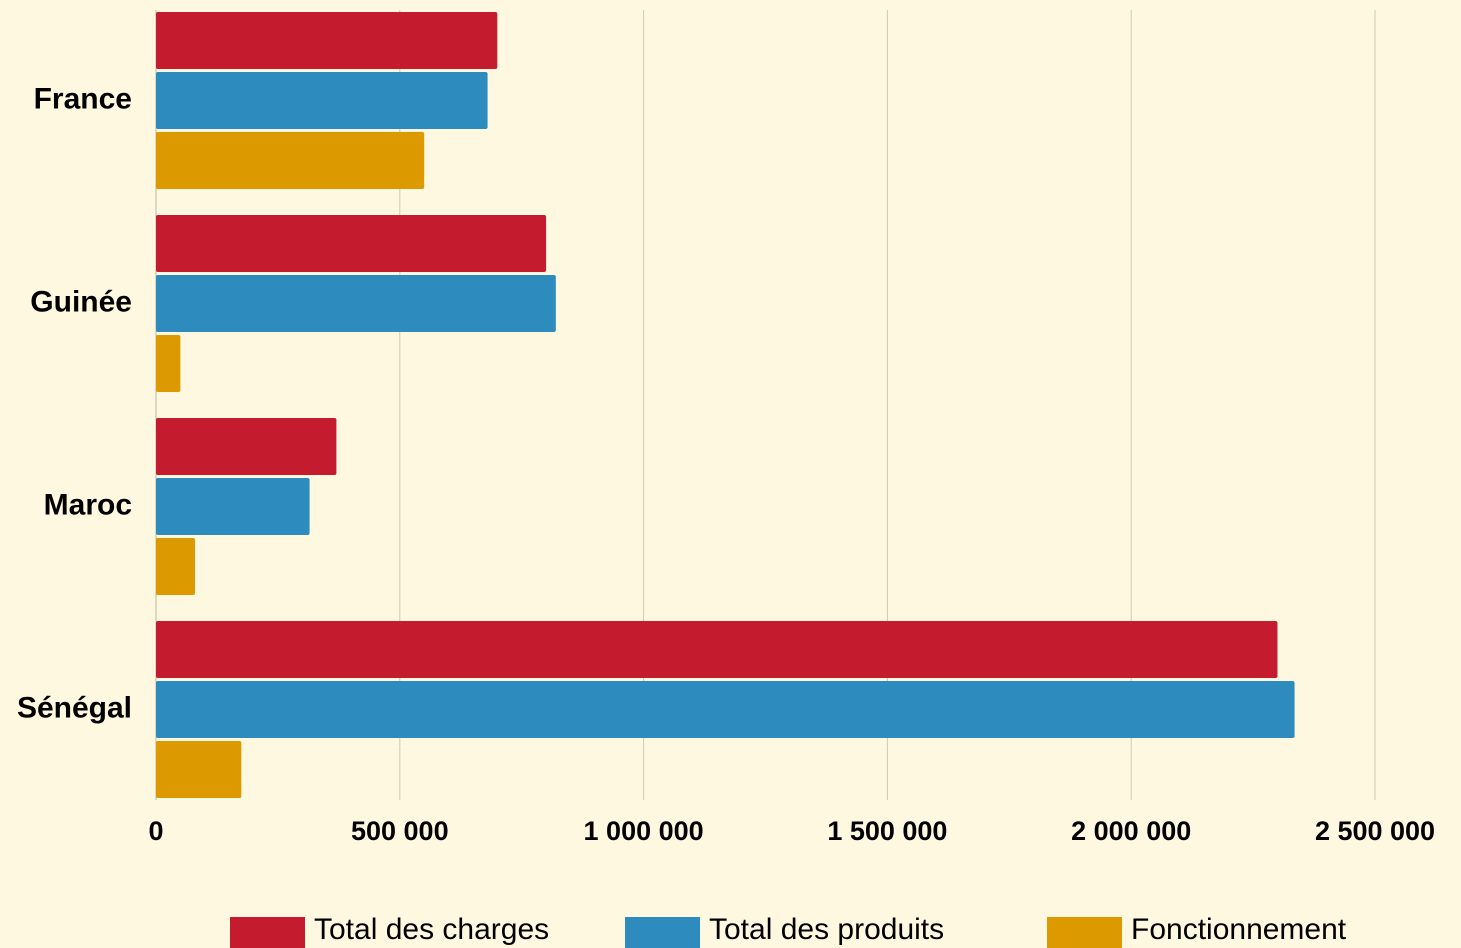  I want to click on x-tick-label: 0, so click(155, 831).